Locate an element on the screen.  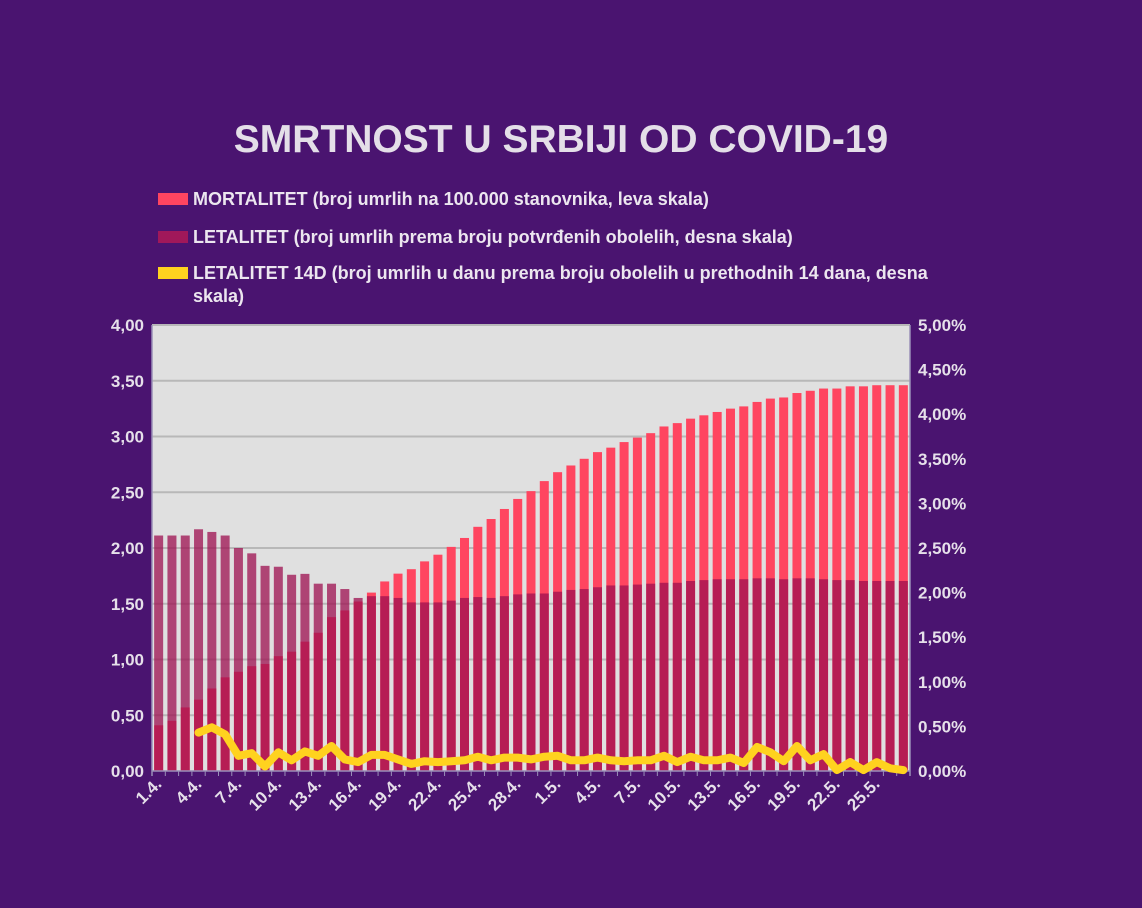
x-tick-label: 13.5. is located at coordinates (704, 794).